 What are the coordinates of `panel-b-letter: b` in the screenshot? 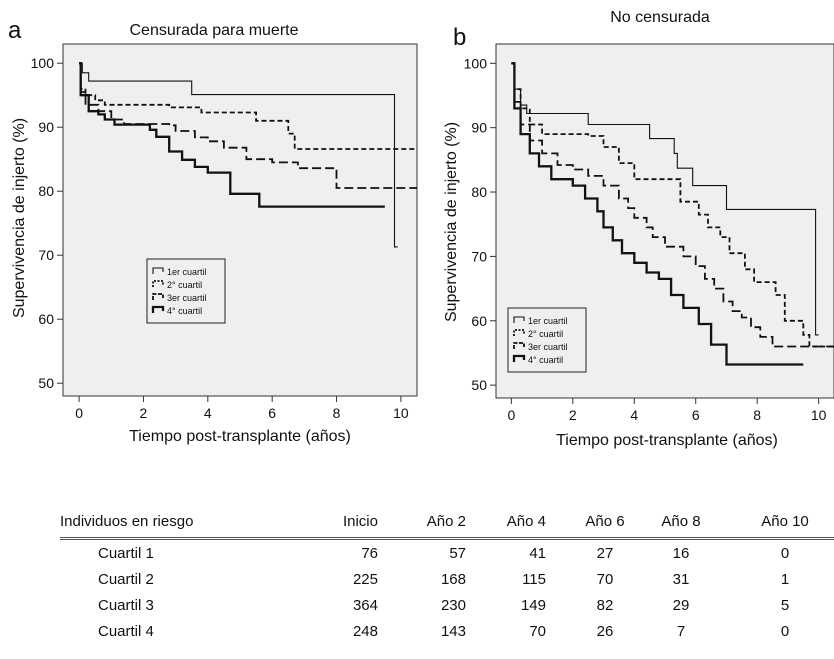 It's located at (459, 37).